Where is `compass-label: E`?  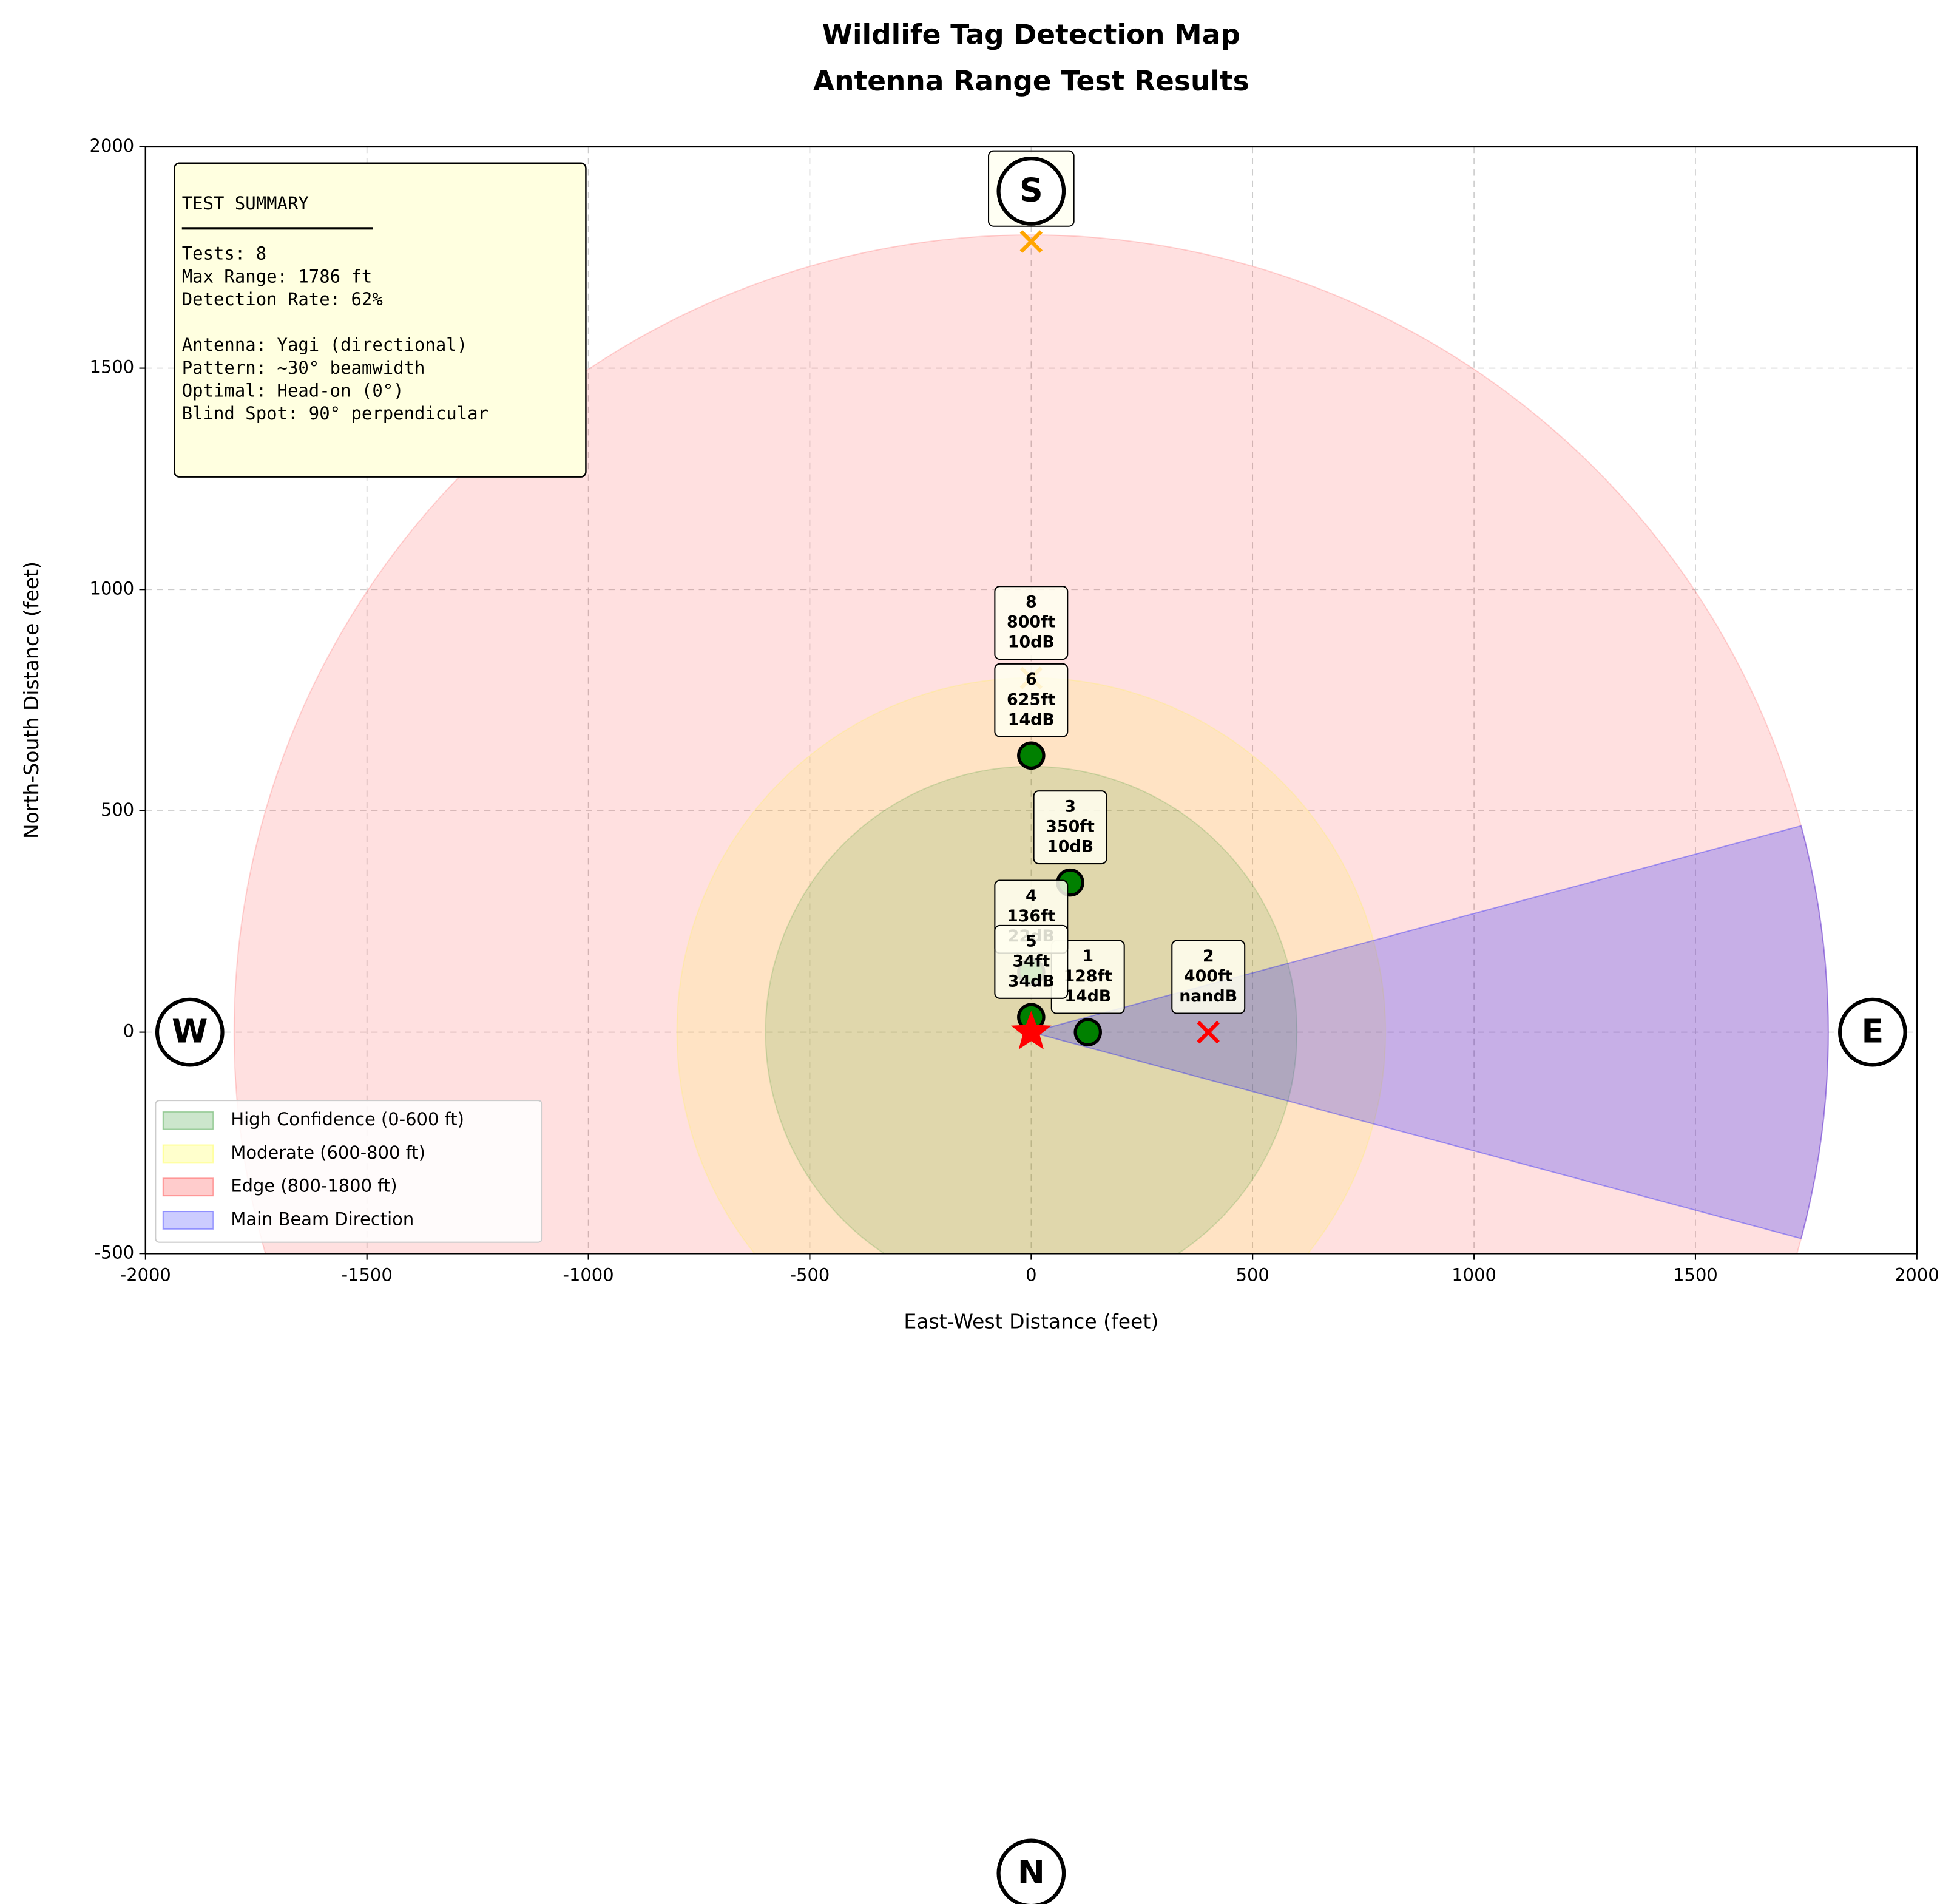 compass-label: E is located at coordinates (1873, 1031).